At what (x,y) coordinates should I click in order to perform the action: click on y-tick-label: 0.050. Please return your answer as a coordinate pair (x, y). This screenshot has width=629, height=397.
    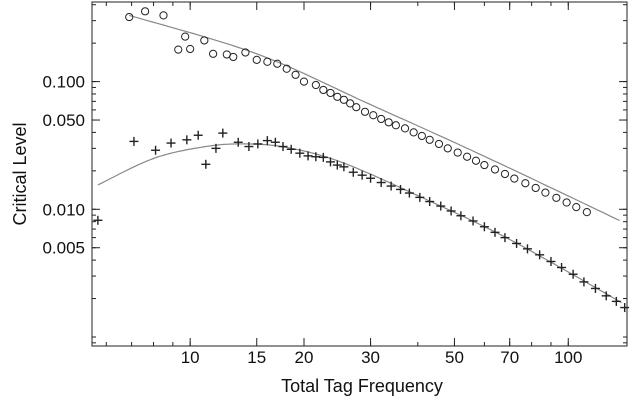
    Looking at the image, I should click on (63, 120).